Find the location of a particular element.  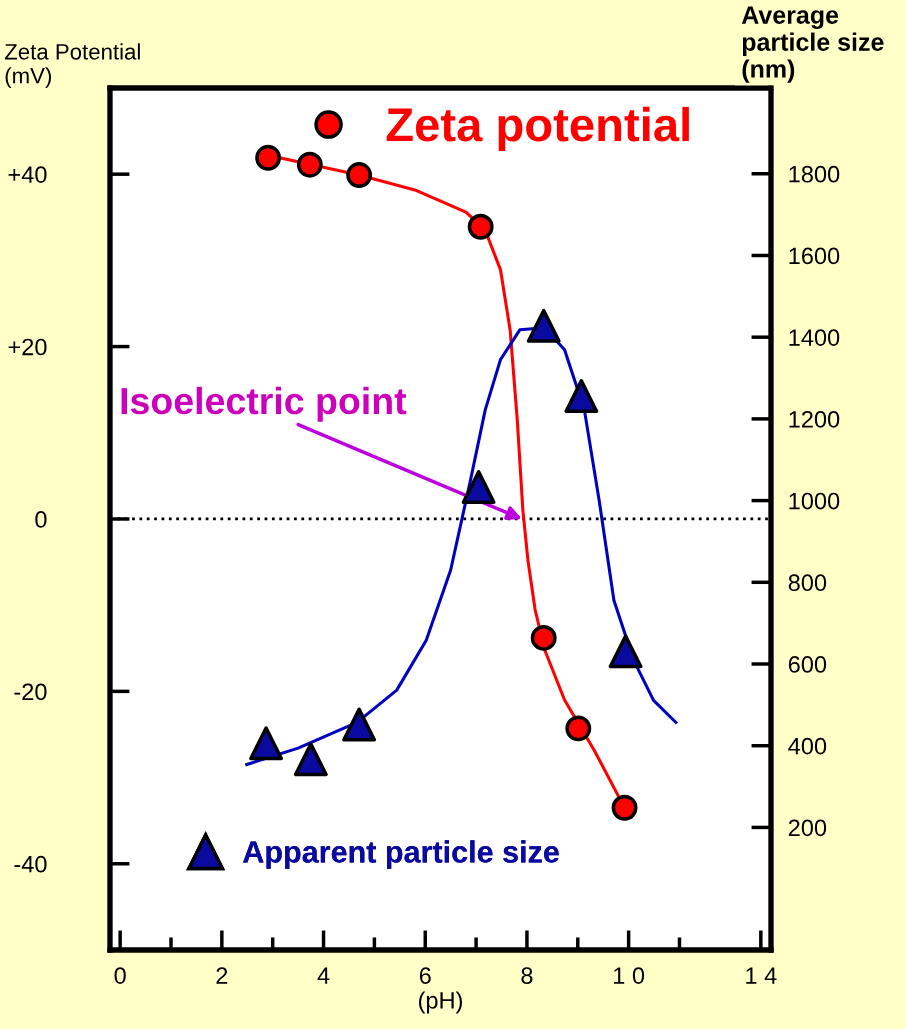

y-axis-title: Zeta Potential (mV) is located at coordinates (72, 65).